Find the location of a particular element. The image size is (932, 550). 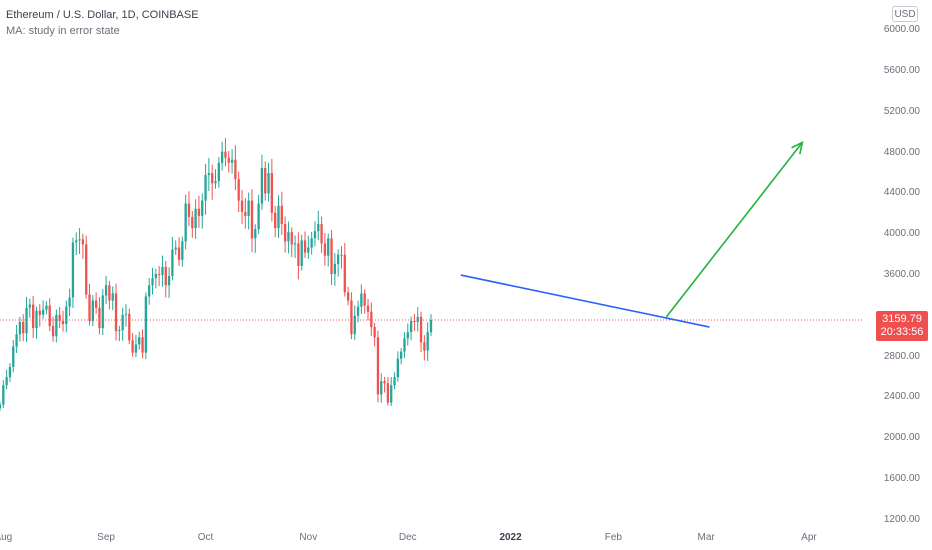

x-tick-label: Aug is located at coordinates (6, 537).